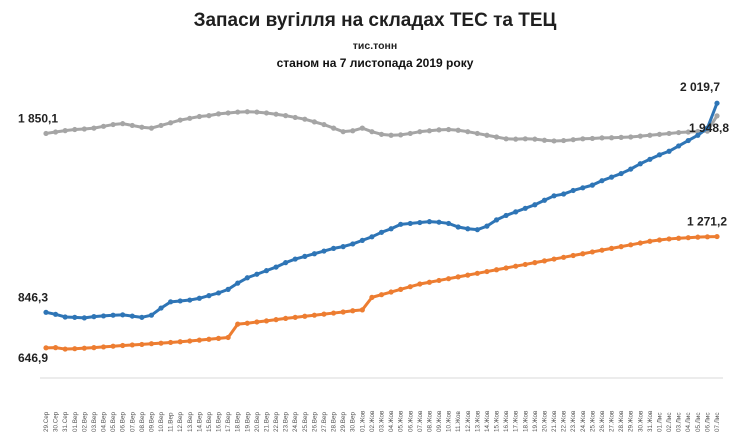 The image size is (750, 440). Describe the element at coordinates (497, 421) in the screenshot. I see `x-tick-label: 15.Жов` at that location.